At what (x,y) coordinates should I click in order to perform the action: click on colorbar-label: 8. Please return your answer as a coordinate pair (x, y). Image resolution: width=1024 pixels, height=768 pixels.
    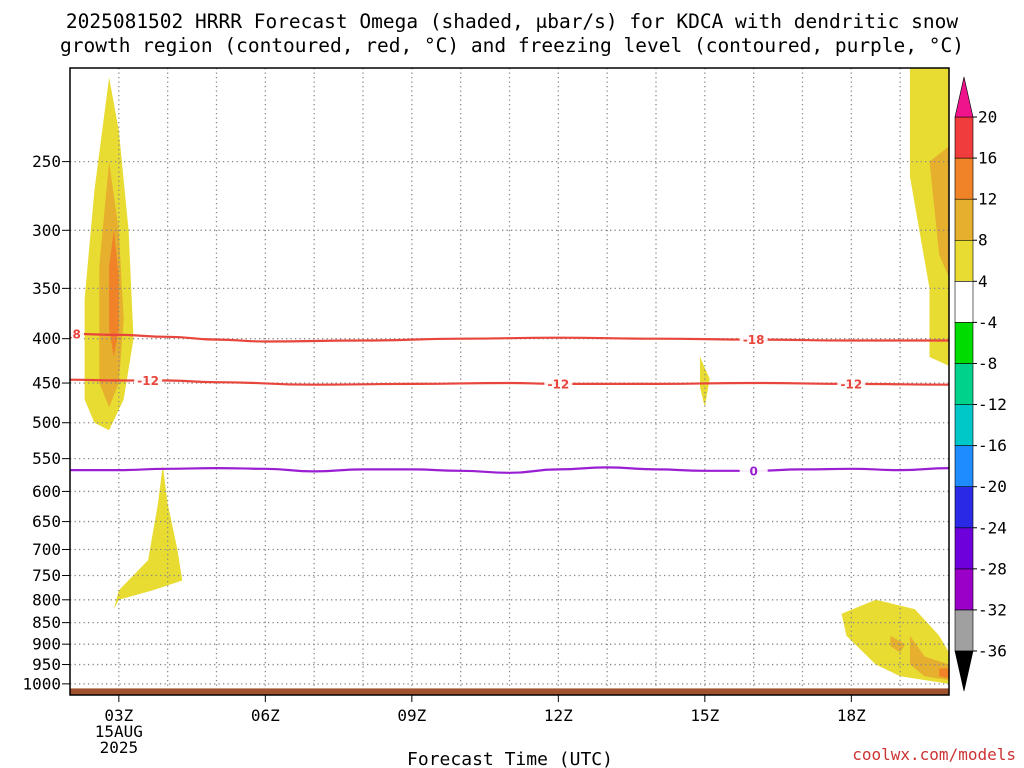
    Looking at the image, I should click on (983, 240).